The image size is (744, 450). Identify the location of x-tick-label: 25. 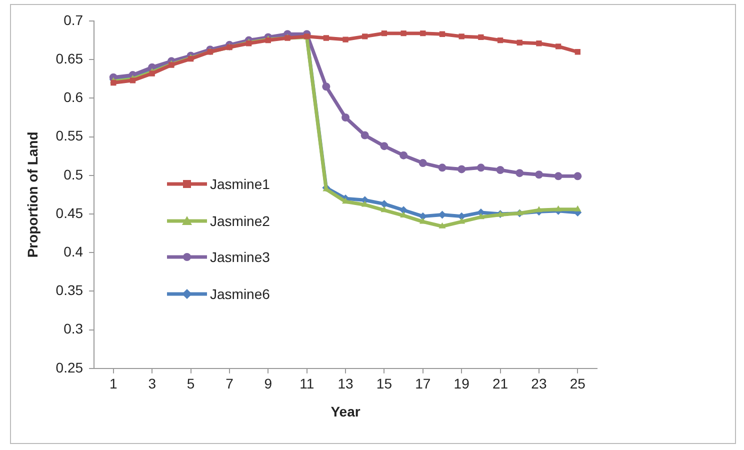
(578, 384).